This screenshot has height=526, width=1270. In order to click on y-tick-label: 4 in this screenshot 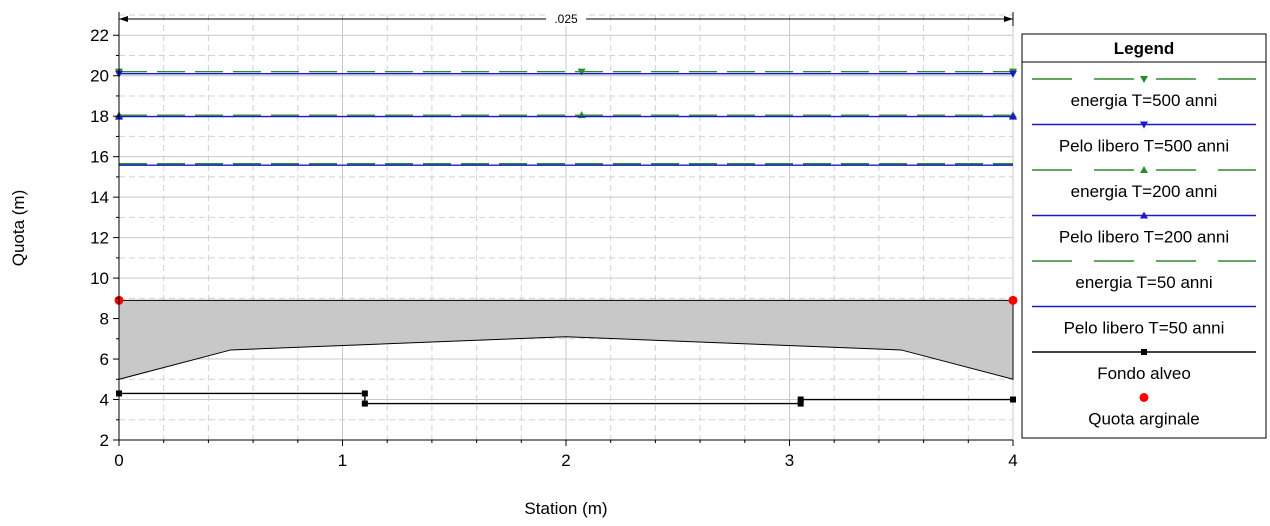, I will do `click(104, 400)`.